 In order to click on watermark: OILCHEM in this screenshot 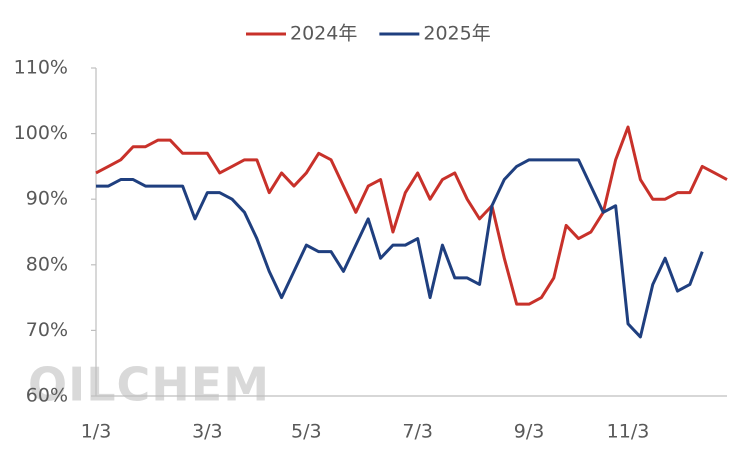, I will do `click(149, 385)`.